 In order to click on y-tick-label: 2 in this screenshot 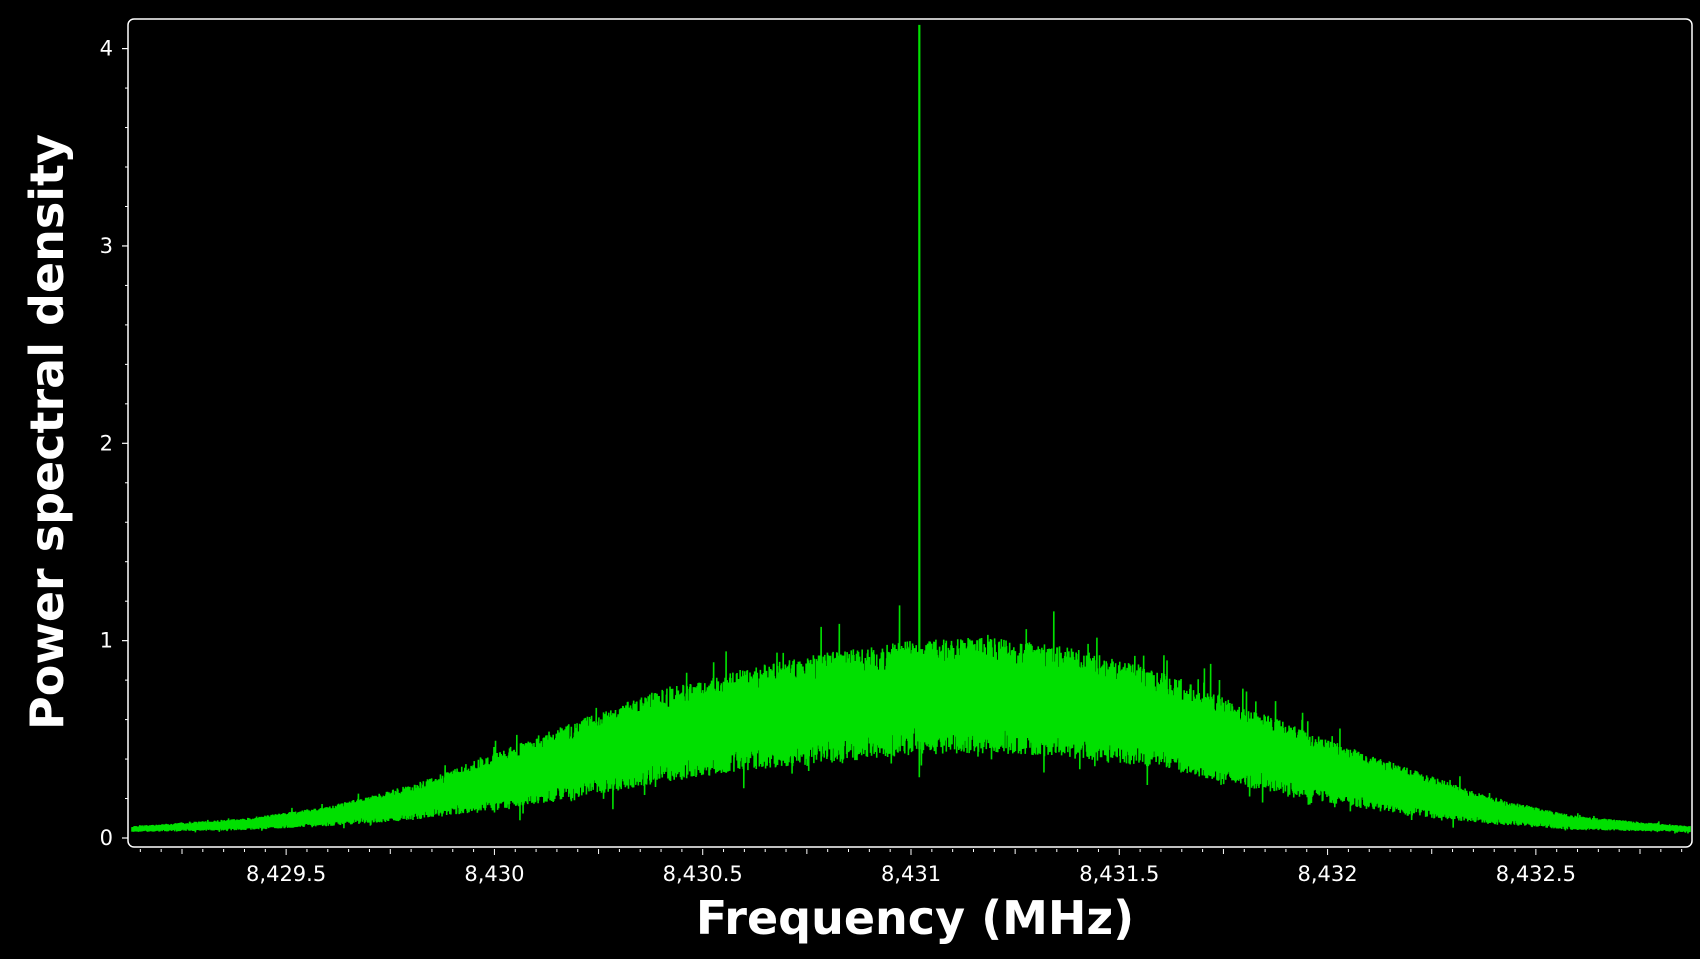, I will do `click(106, 443)`.